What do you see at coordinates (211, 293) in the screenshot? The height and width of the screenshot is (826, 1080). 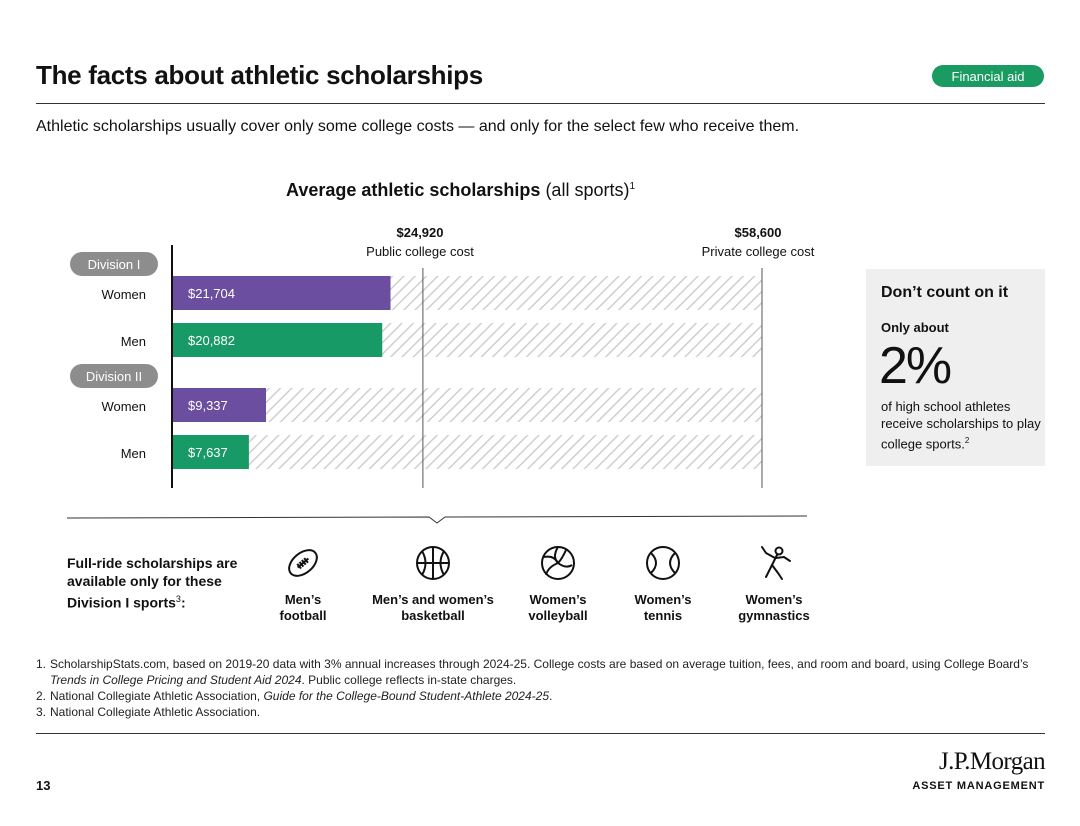 I see `bar-value-label: $21,704` at bounding box center [211, 293].